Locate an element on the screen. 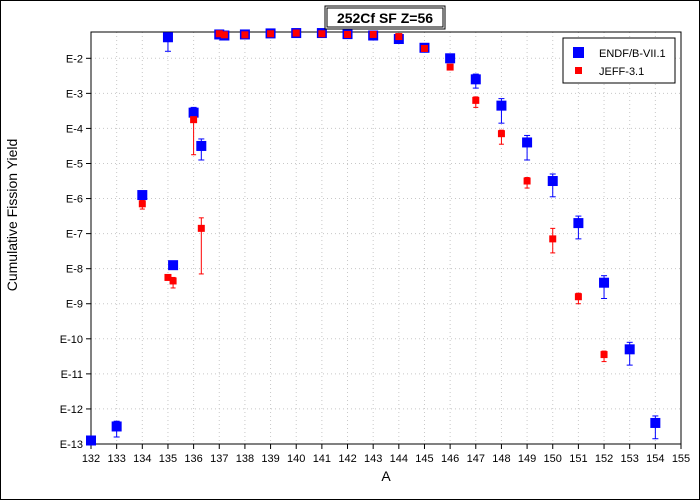 The width and height of the screenshot is (700, 500). x-tick-label: 139 is located at coordinates (270, 459).